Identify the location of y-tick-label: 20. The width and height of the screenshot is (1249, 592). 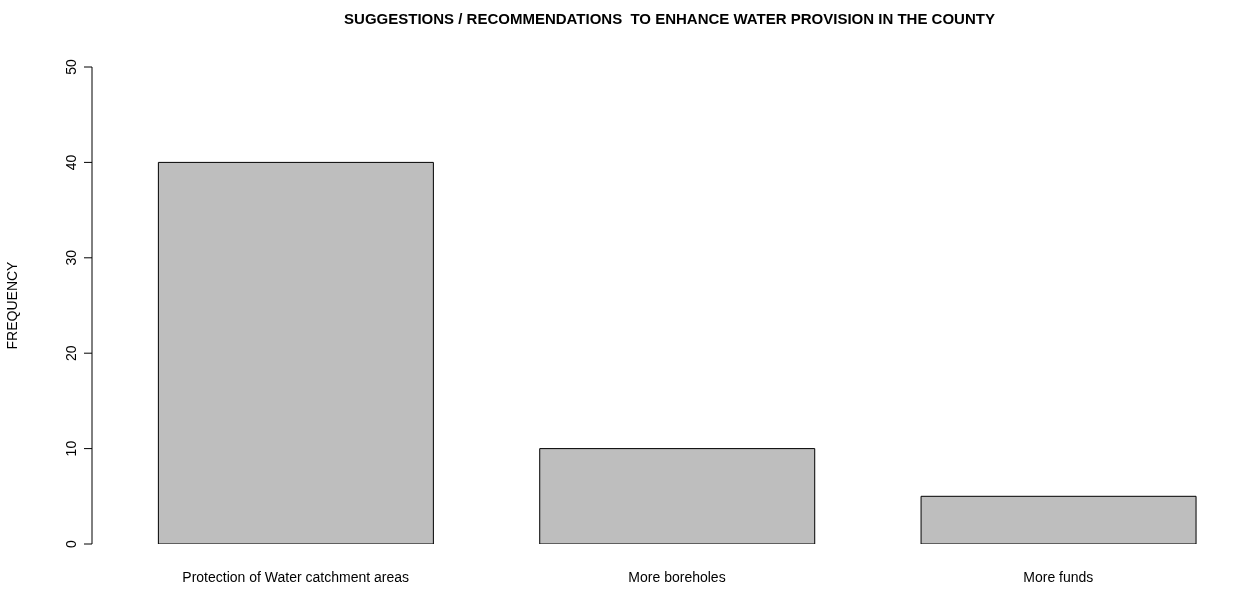
(71, 353).